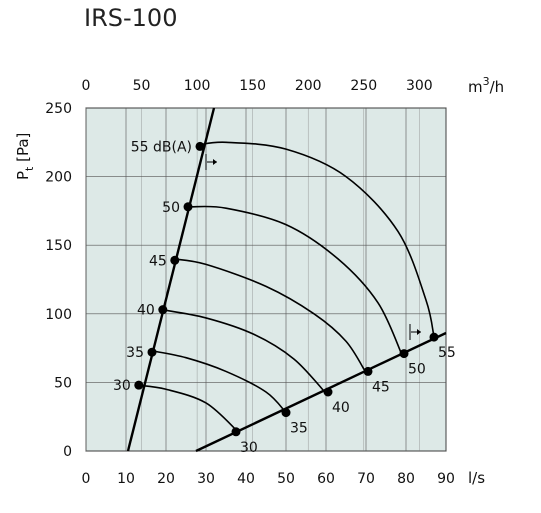 This screenshot has width=541, height=513. Describe the element at coordinates (252, 86) in the screenshot. I see `x-top-tick-label: 150` at that location.